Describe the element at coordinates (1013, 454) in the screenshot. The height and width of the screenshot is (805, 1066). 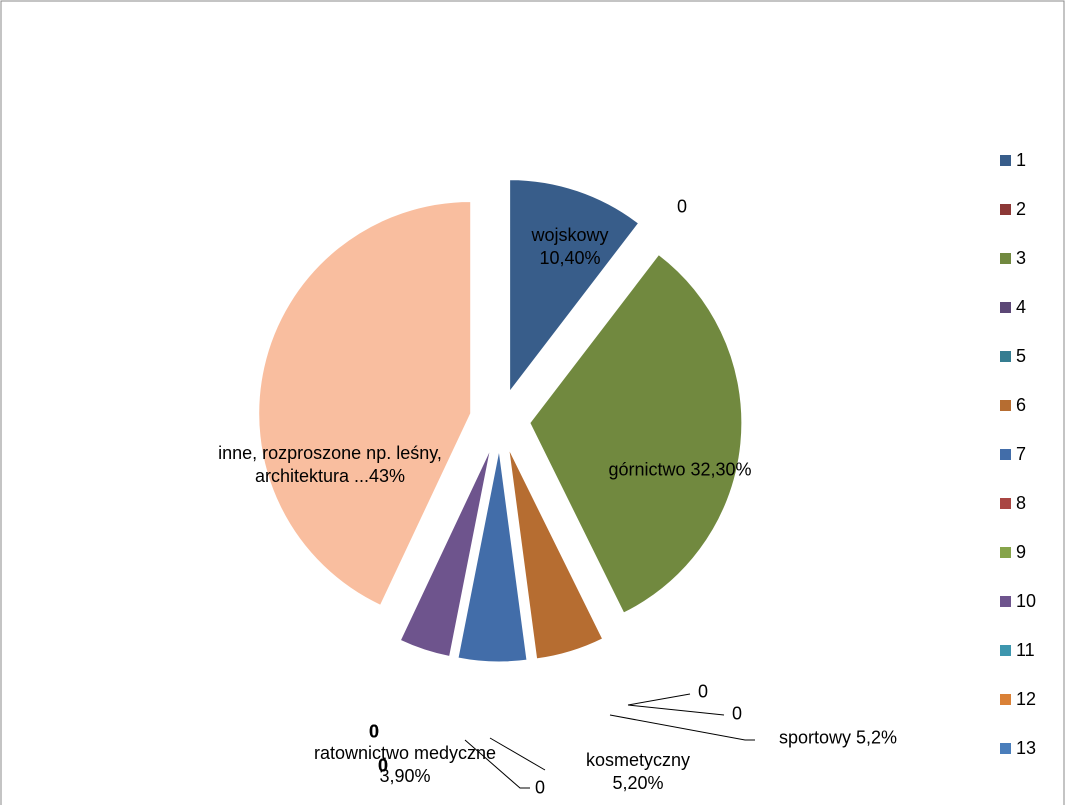
I see `legend-entry: 7` at that location.